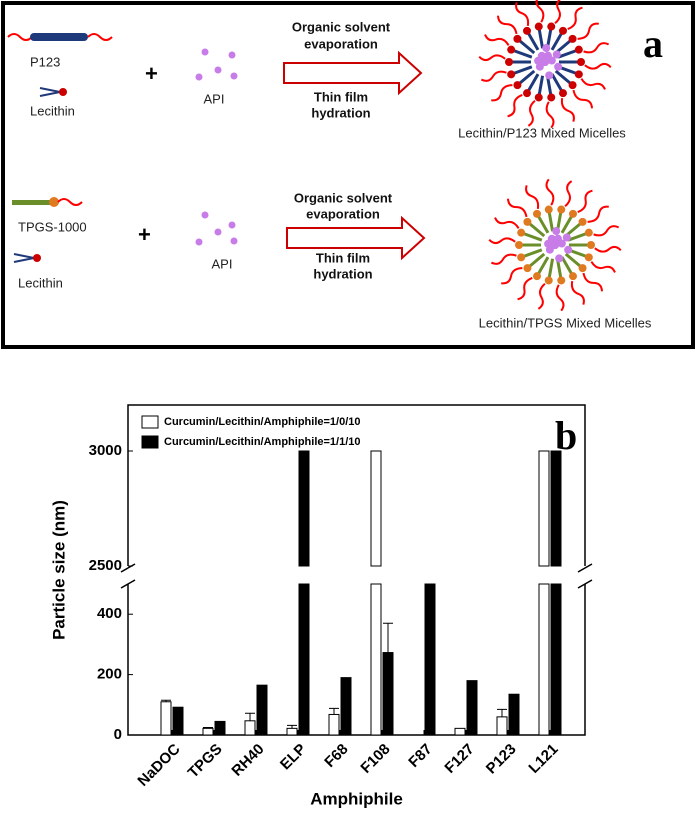  What do you see at coordinates (341, 26) in the screenshot?
I see `arrow-text: Organic solvent` at bounding box center [341, 26].